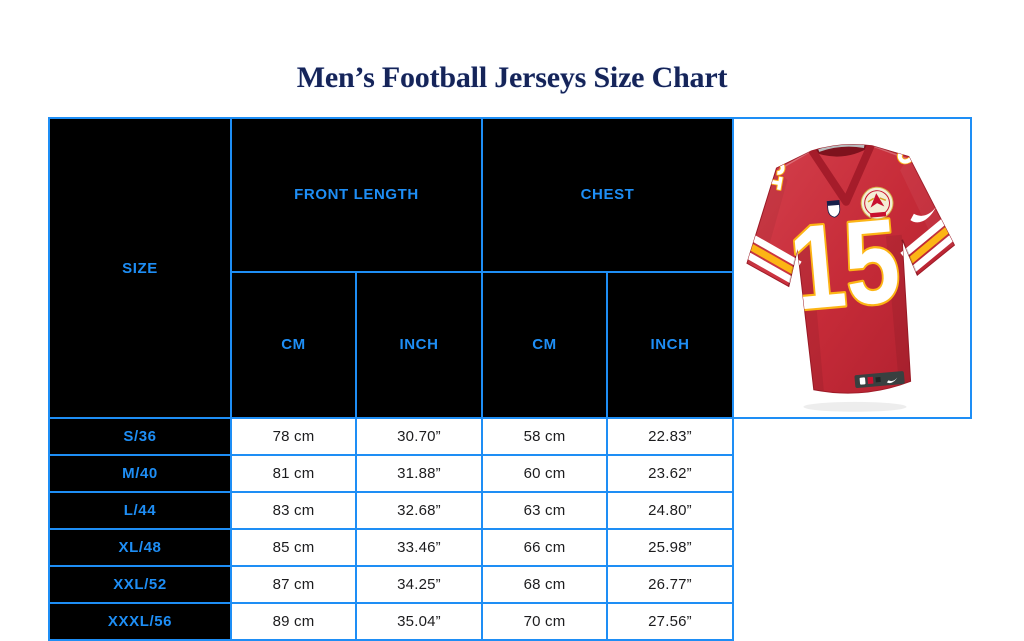  What do you see at coordinates (140, 510) in the screenshot?
I see `size-cell: L/44` at bounding box center [140, 510].